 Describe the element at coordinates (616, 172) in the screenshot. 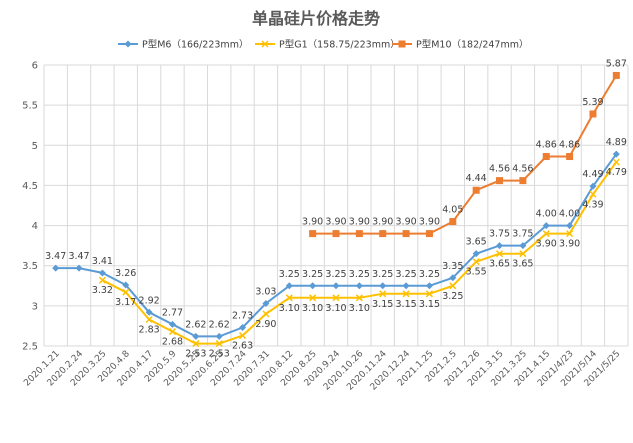

I see `data-label: 4.79` at that location.